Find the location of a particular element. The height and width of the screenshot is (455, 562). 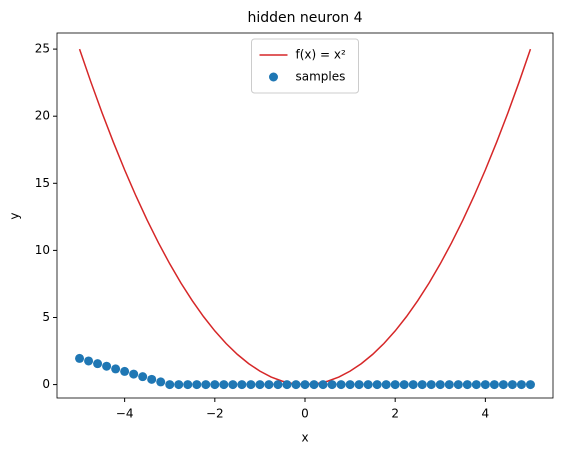

x-axis-label: x is located at coordinates (304, 438).